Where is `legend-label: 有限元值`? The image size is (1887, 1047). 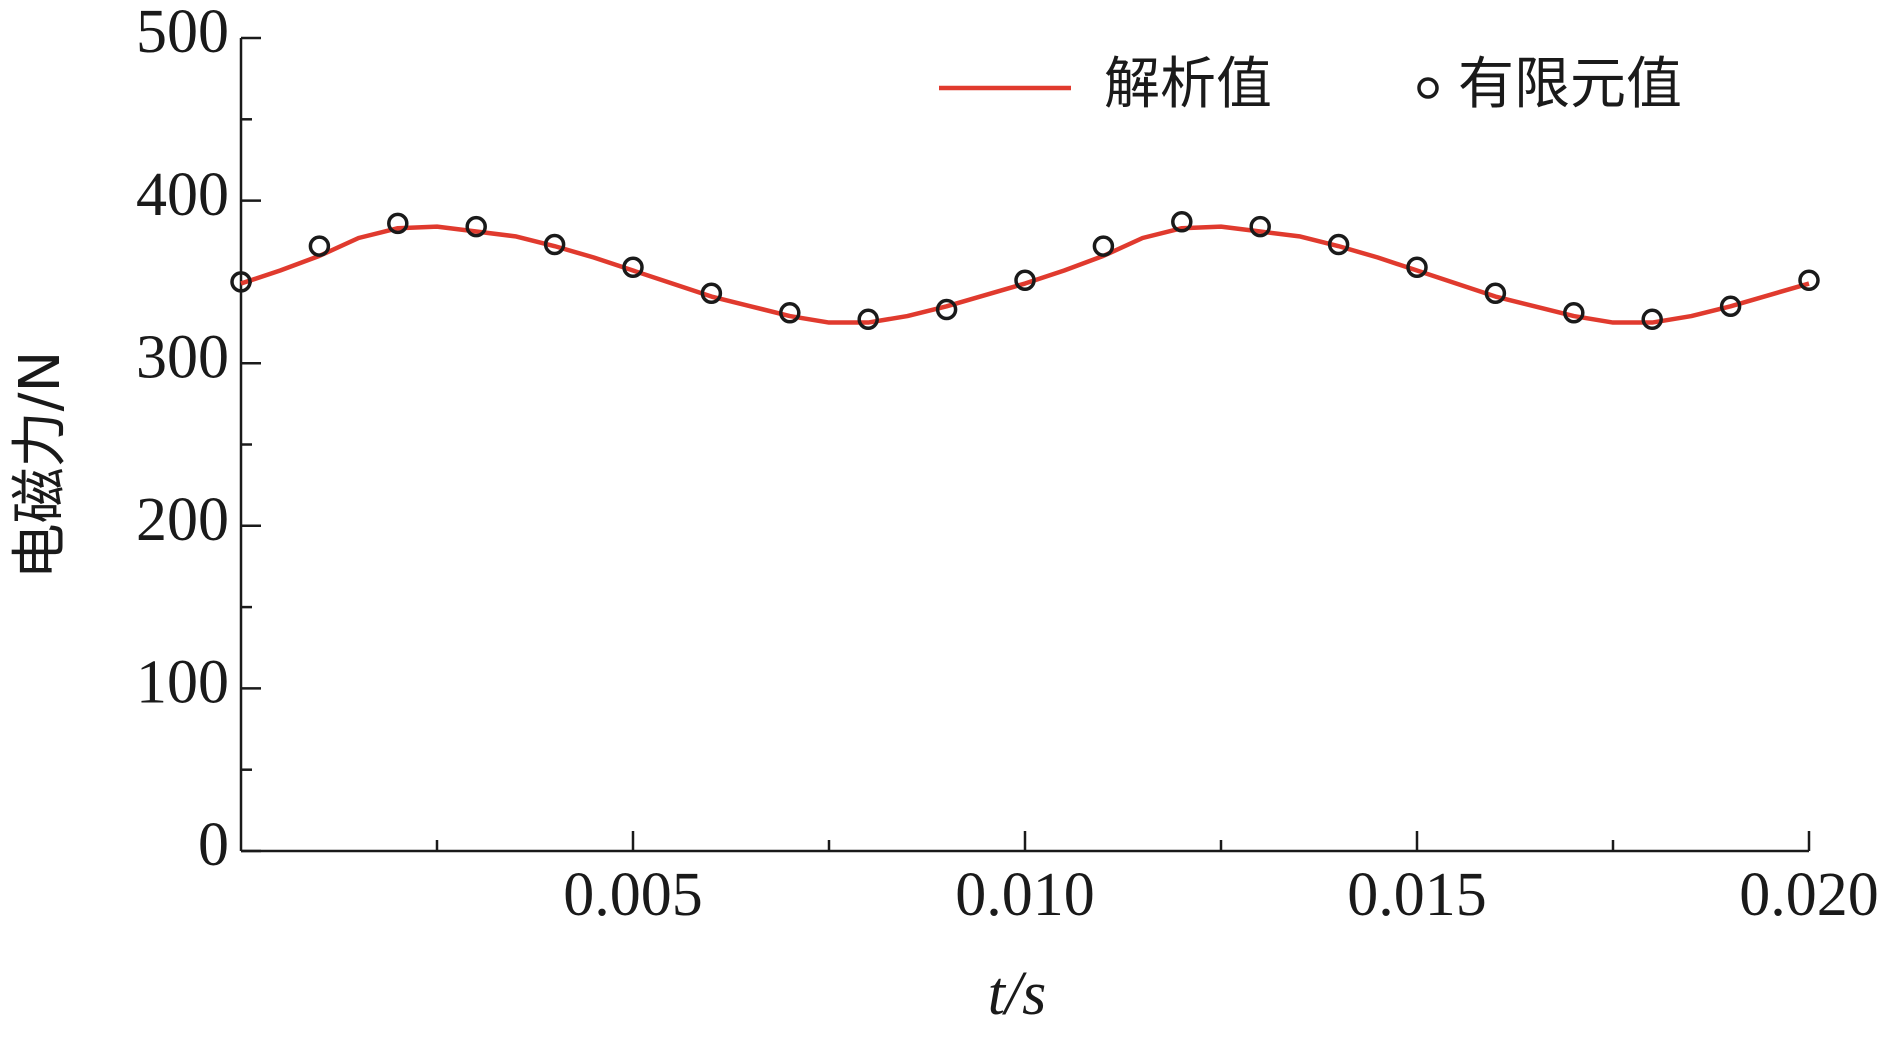 legend-label: 有限元值 is located at coordinates (1570, 84).